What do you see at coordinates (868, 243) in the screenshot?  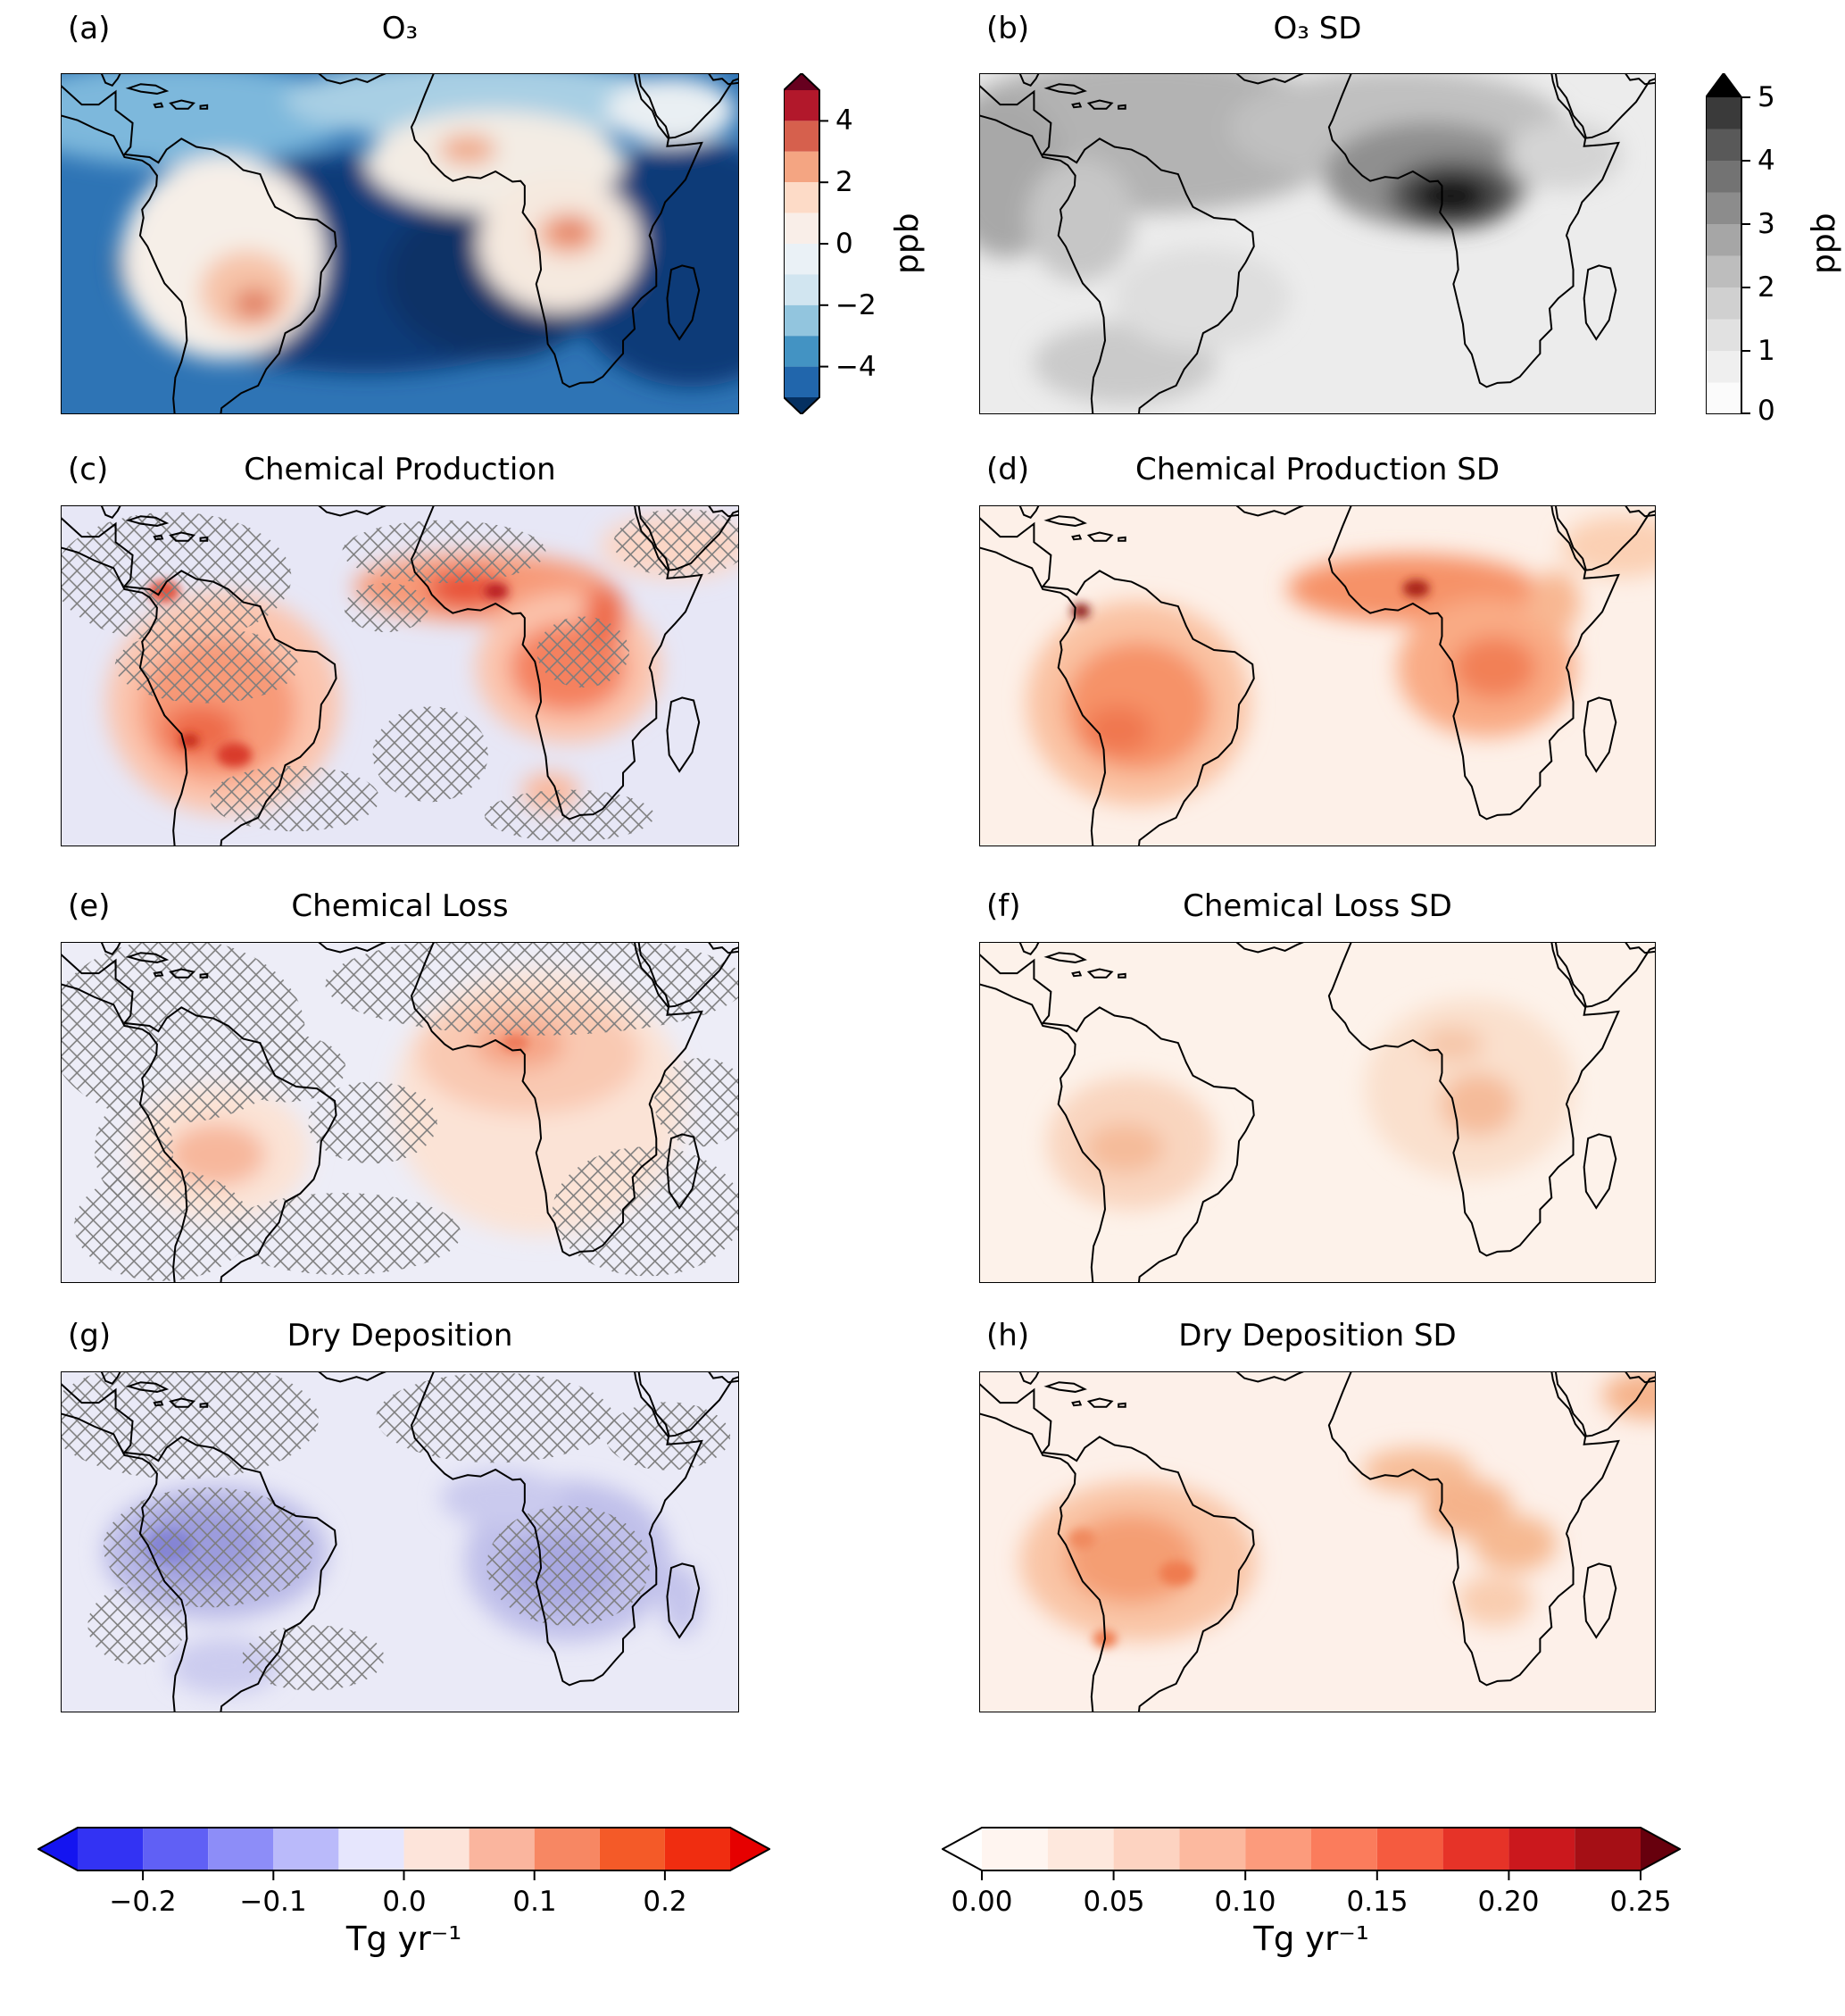 I see `colorbar-o3: 4 2 0 −2 −4 ppb` at bounding box center [868, 243].